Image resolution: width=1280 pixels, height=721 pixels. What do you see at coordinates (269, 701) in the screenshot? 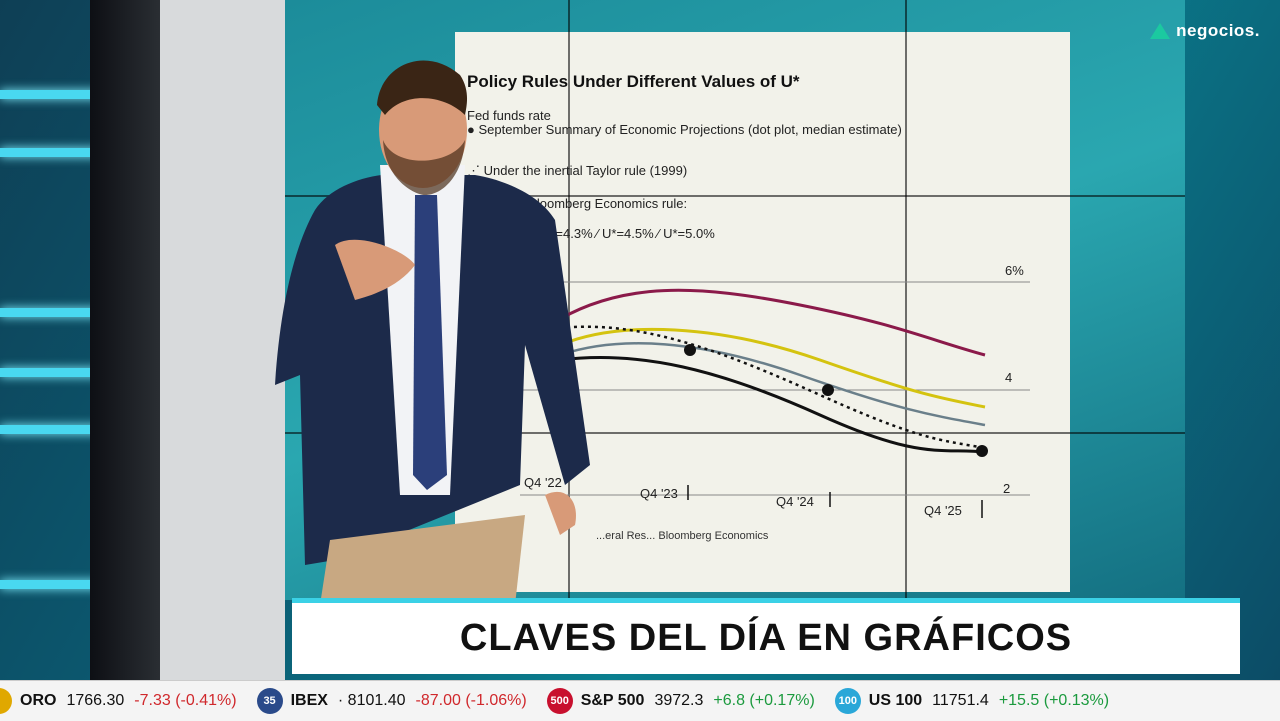
I see `ticker-badge: 35` at bounding box center [269, 701].